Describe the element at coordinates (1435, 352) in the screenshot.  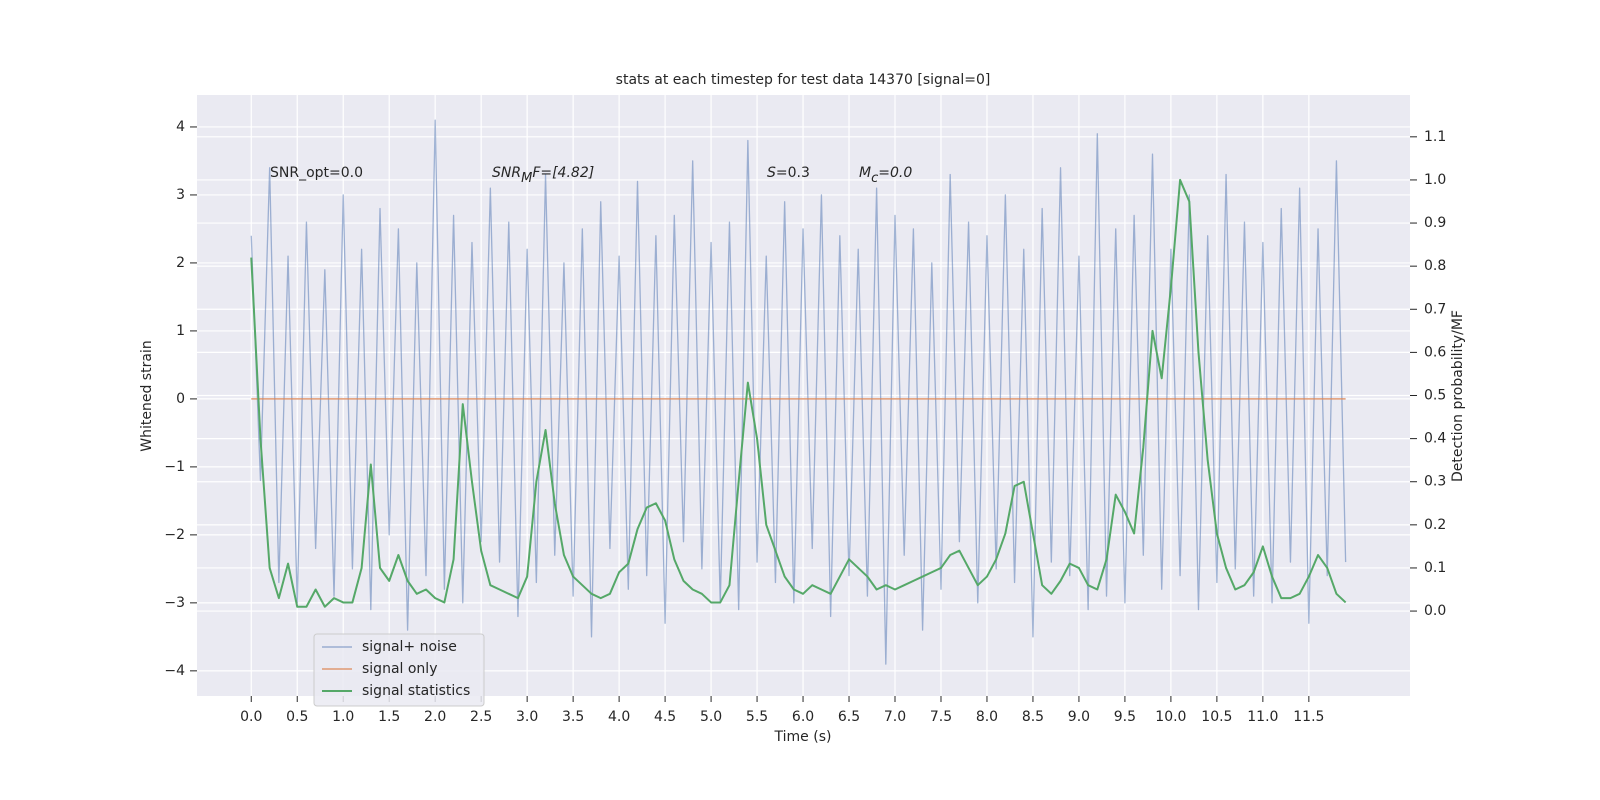
I see `y2-tick-label: 0.6` at that location.